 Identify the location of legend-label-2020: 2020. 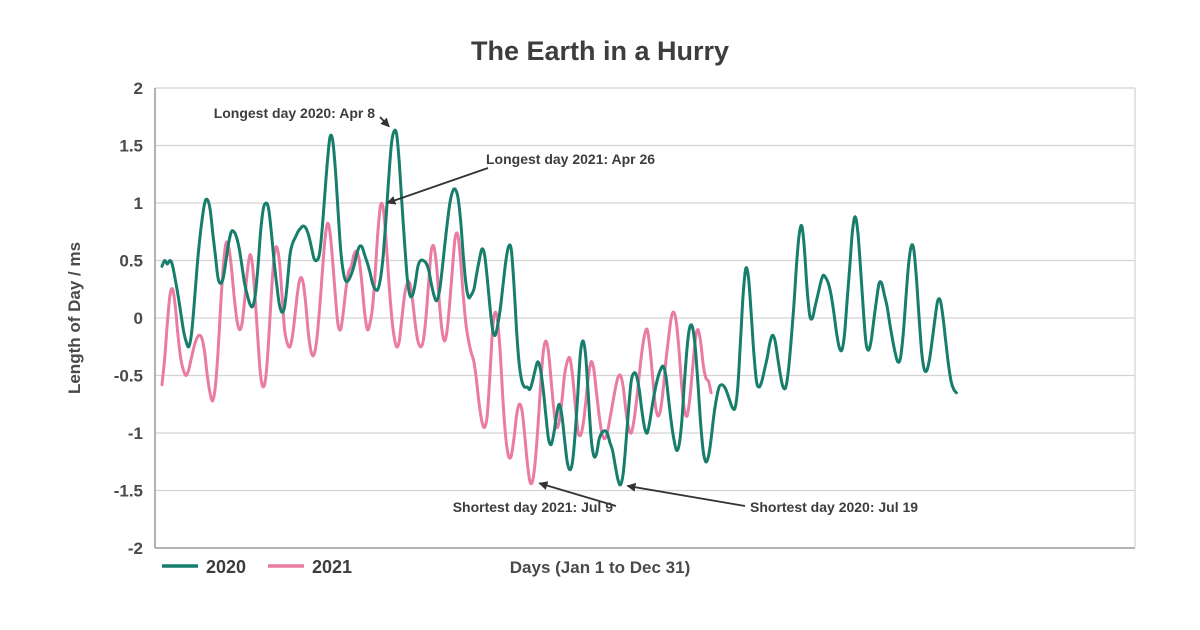
(226, 567).